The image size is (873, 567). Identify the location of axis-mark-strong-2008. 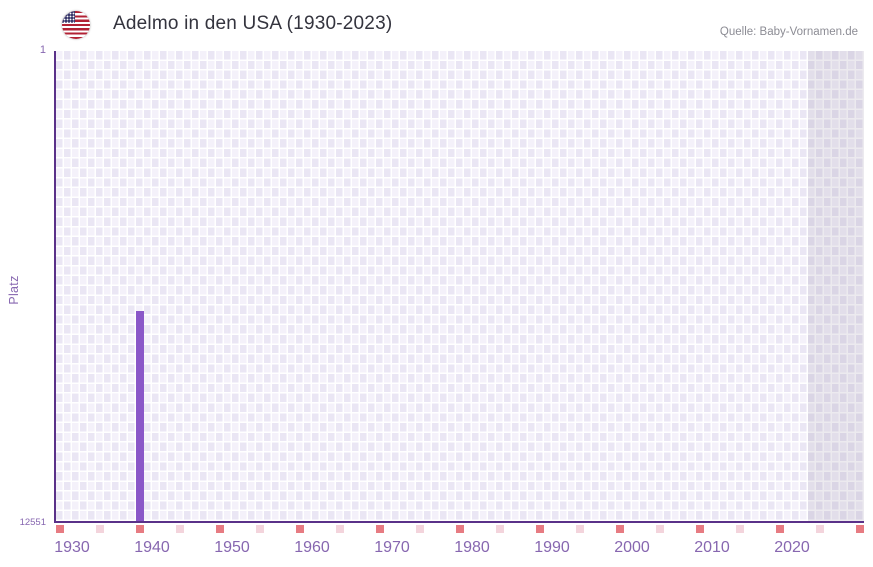
(700, 529).